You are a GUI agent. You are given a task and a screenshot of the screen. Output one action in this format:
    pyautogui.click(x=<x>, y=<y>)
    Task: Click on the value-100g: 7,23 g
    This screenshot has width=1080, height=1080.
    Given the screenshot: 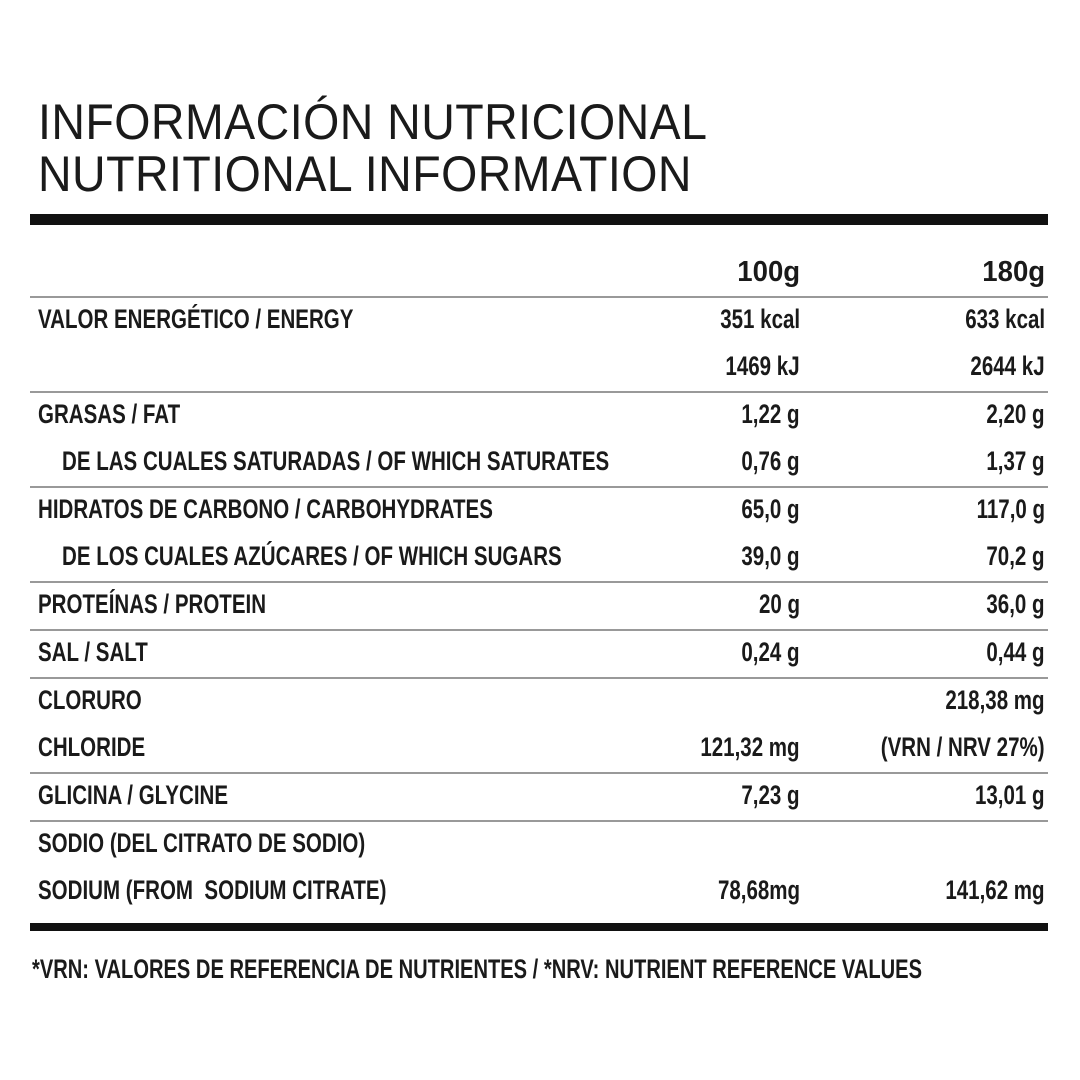 What is the action you would take?
    pyautogui.click(x=770, y=795)
    